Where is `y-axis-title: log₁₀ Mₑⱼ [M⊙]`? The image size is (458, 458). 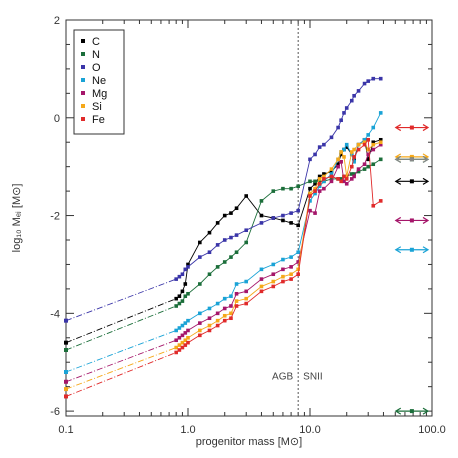 y-axis-title: log₁₀ Mₑⱼ [M⊙] is located at coordinates (17, 218).